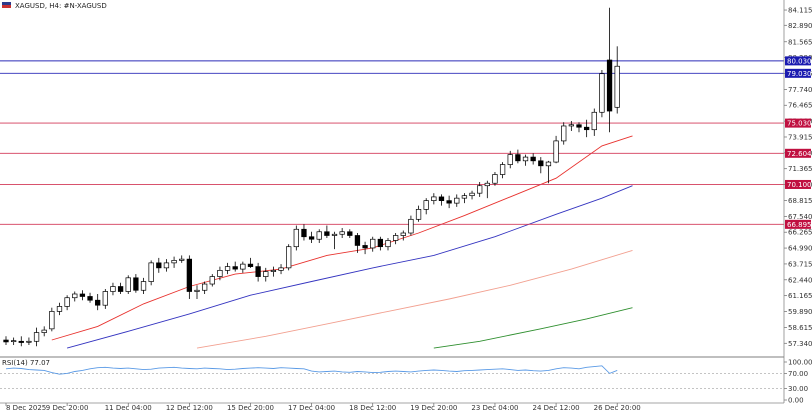 This screenshot has width=812, height=412. I want to click on price-tick-label: 67.540, so click(800, 217).